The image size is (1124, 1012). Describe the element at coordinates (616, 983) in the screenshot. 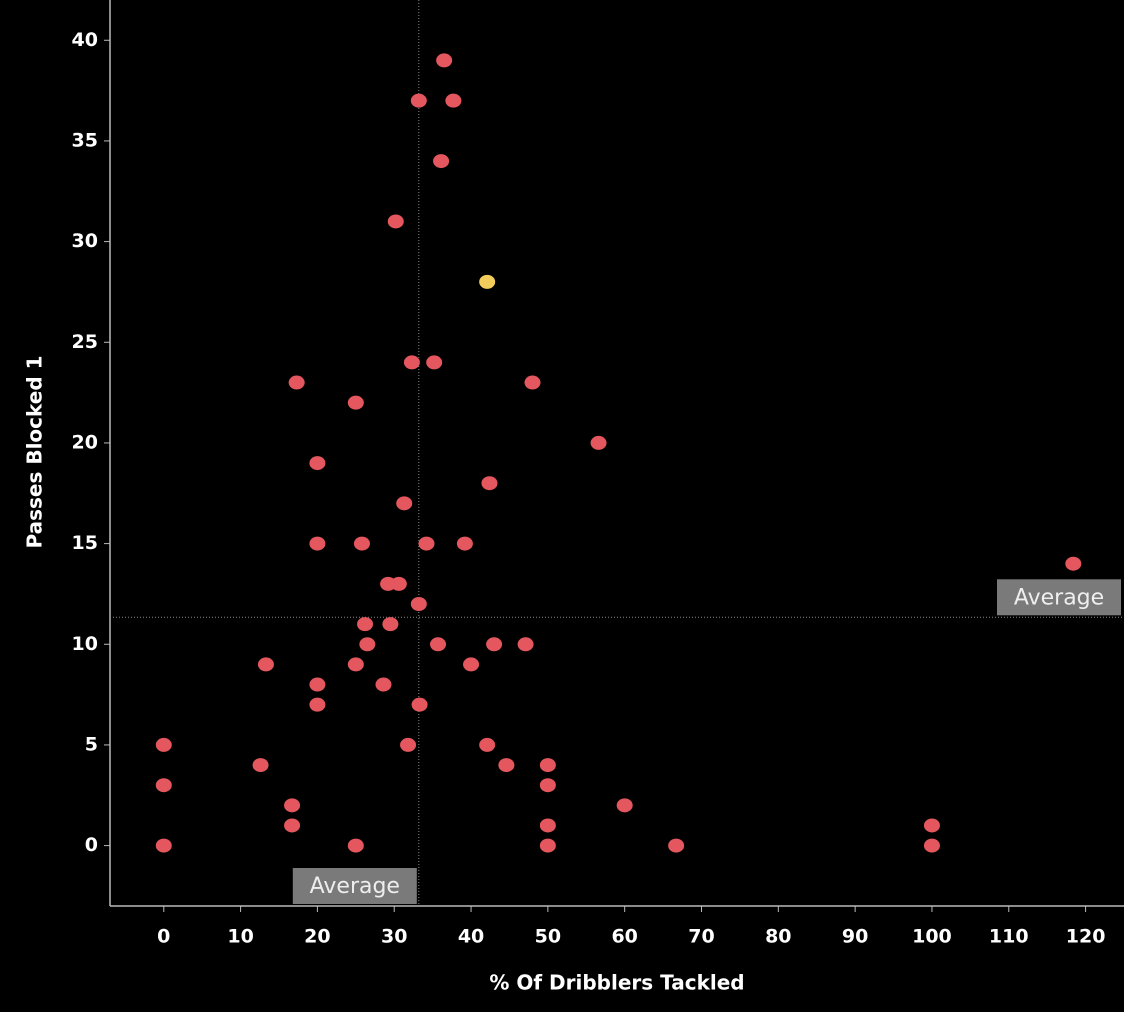

I see `x-axis-title: % Of Dribblers Tackled` at that location.